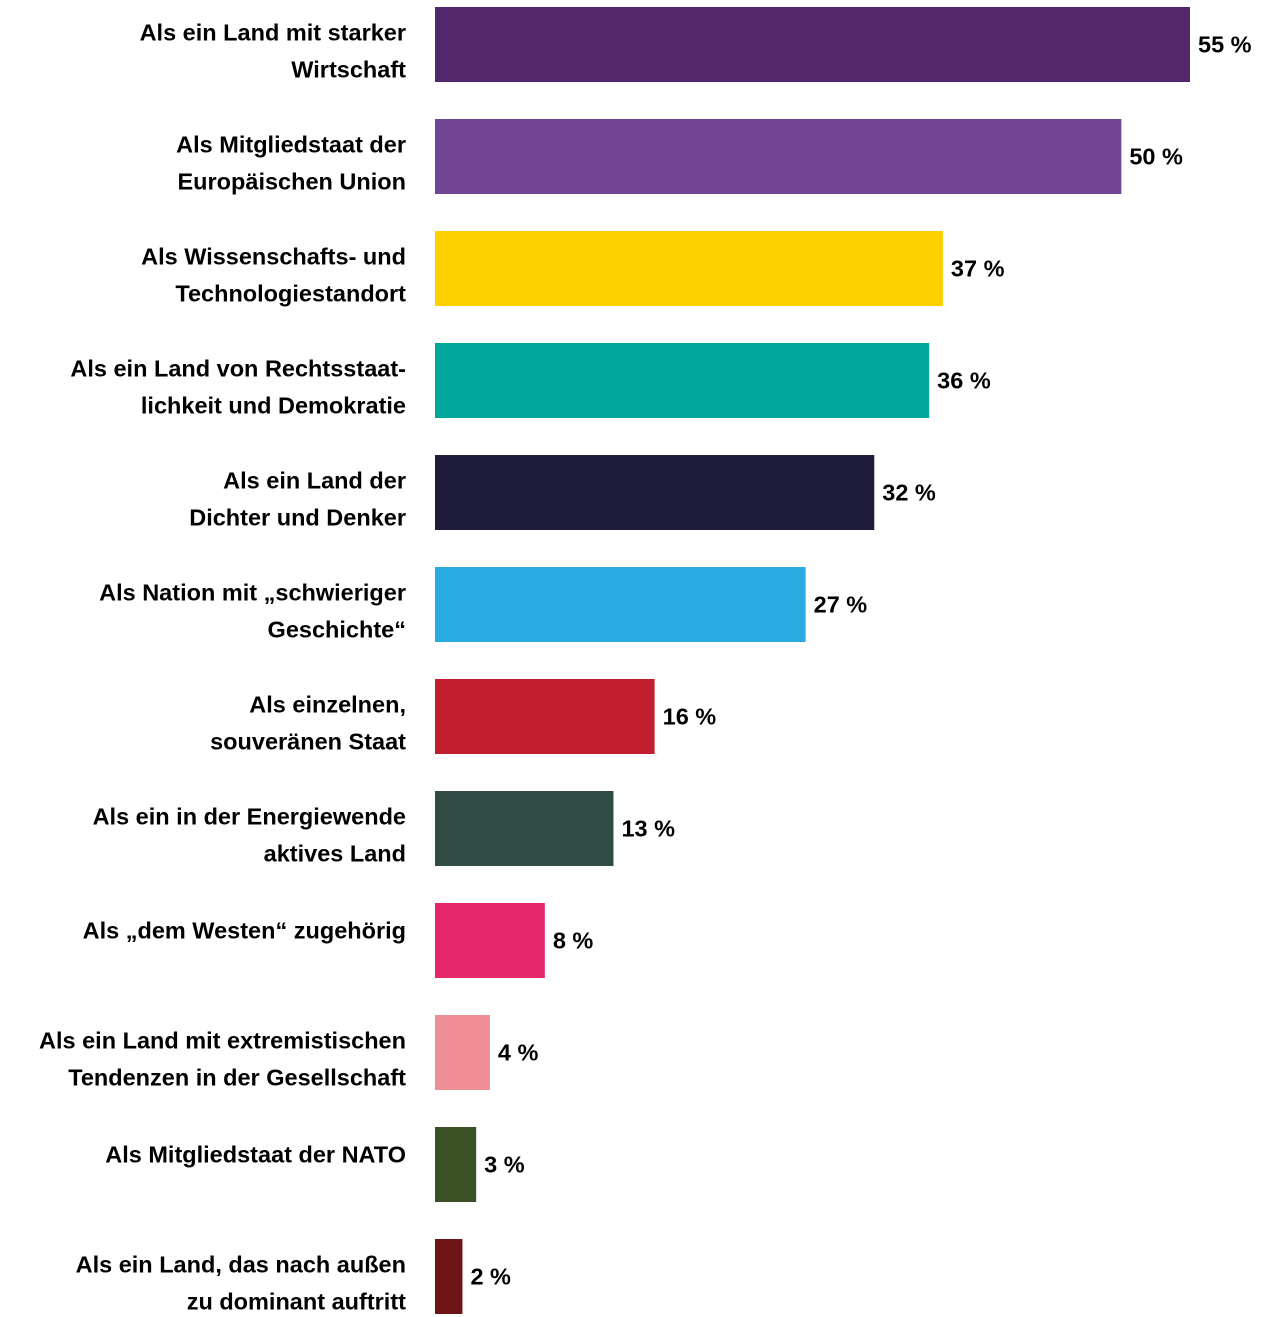  Describe the element at coordinates (690, 717) in the screenshot. I see `value-label: 16 %` at that location.